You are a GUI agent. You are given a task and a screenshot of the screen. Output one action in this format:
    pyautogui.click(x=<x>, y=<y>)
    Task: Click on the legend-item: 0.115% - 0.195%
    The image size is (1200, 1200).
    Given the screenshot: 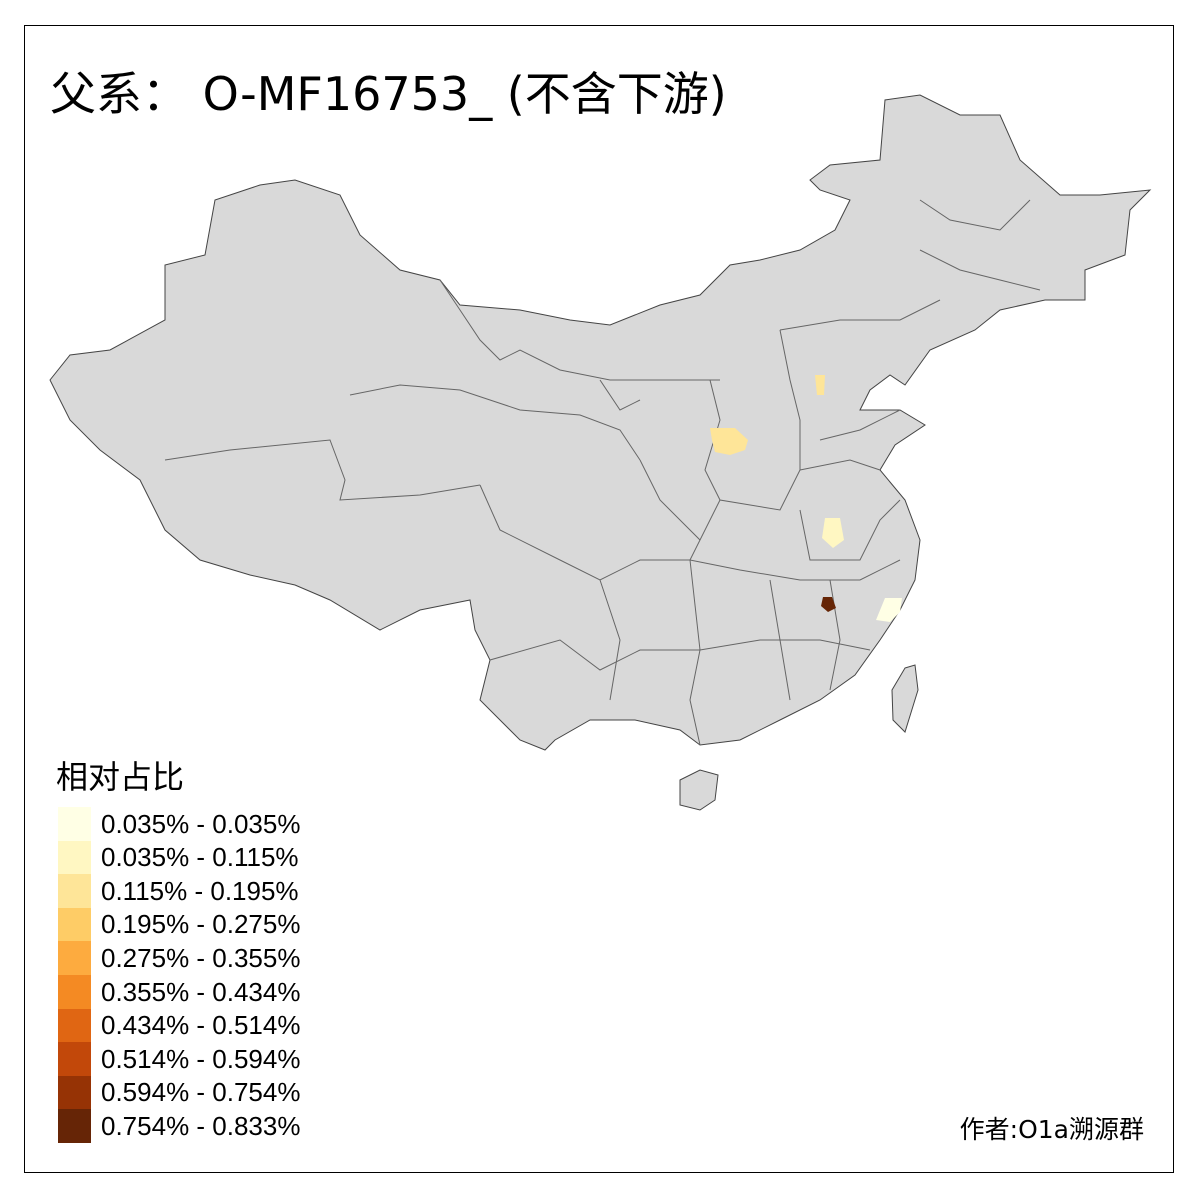 What is the action you would take?
    pyautogui.click(x=178, y=891)
    